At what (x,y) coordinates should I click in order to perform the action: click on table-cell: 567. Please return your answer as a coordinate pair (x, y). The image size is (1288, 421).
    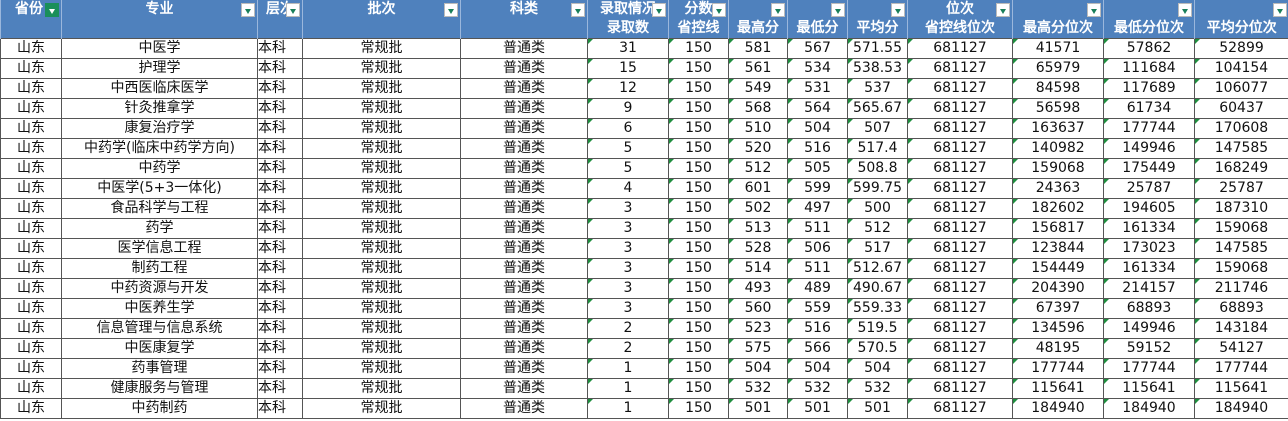
    Looking at the image, I should click on (817, 48).